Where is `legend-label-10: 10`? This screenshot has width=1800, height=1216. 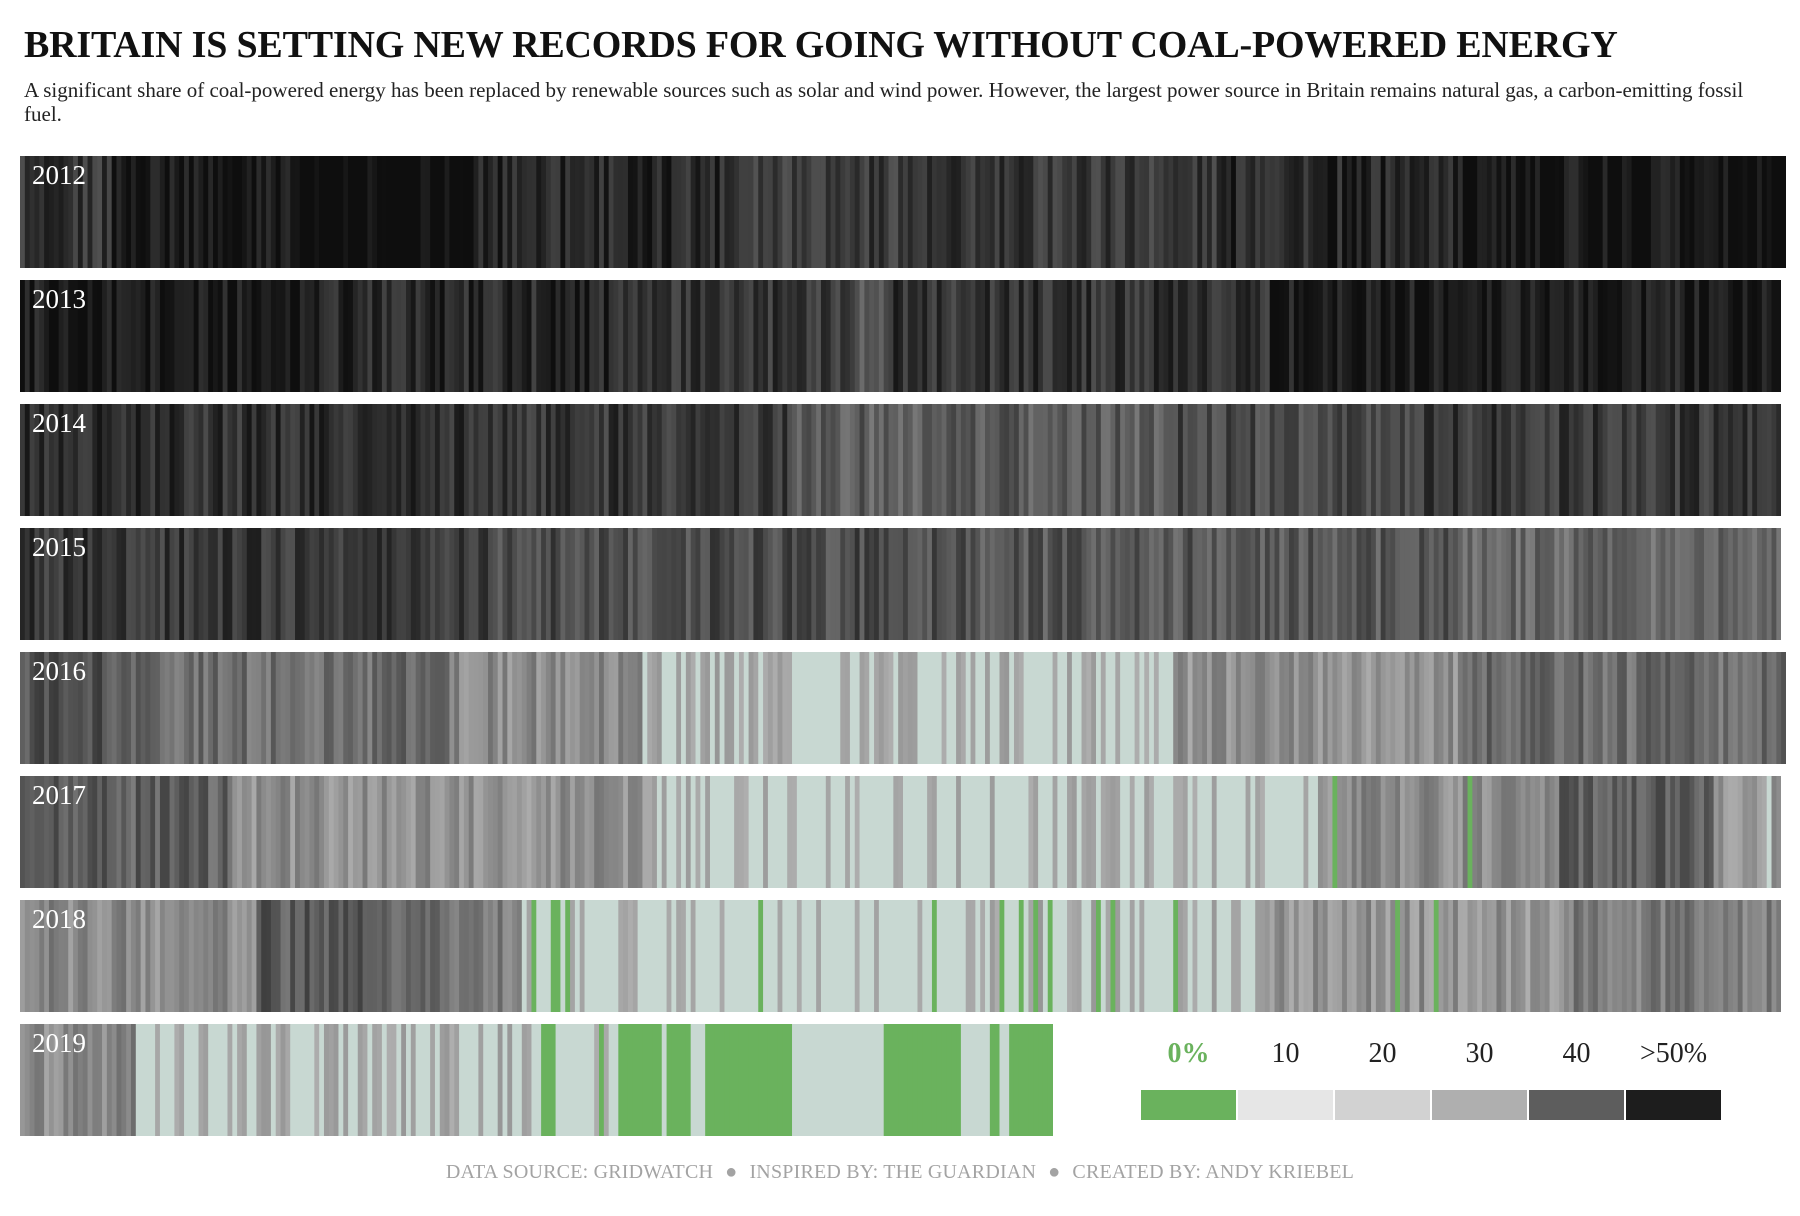
legend-label-10: 10 is located at coordinates (1285, 1053).